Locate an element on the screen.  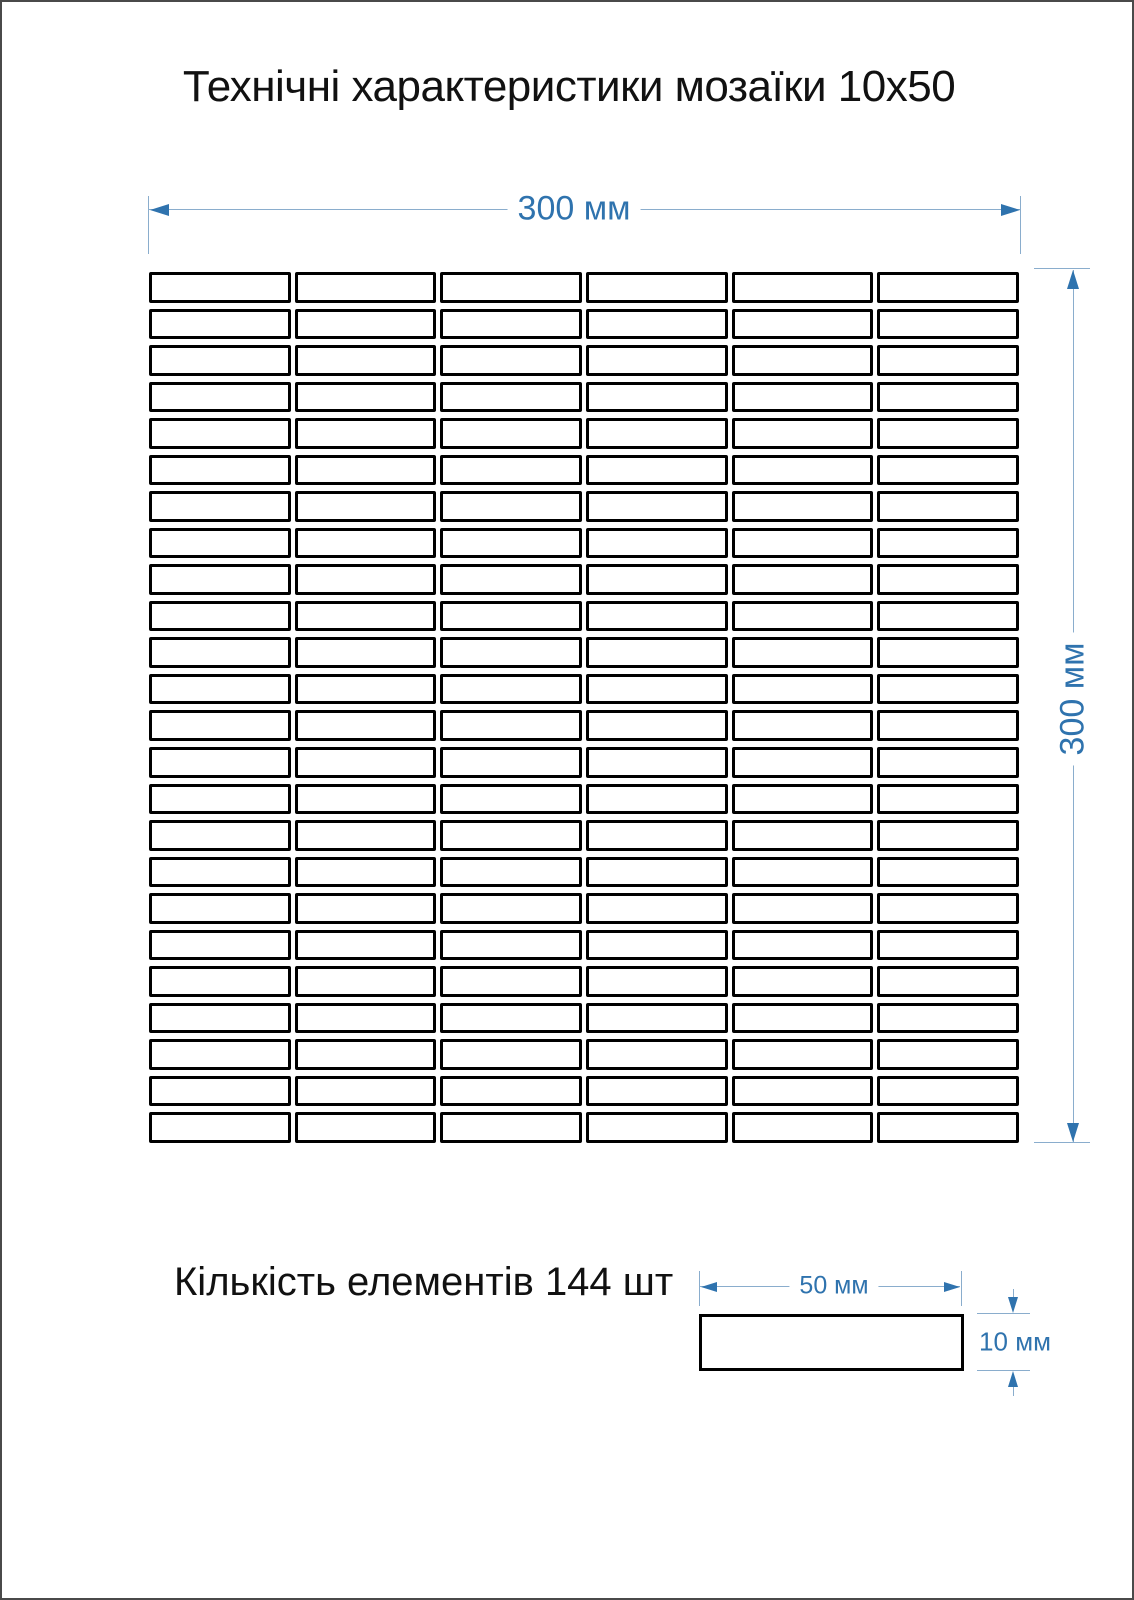
stub-line-top is located at coordinates (1013, 1293).